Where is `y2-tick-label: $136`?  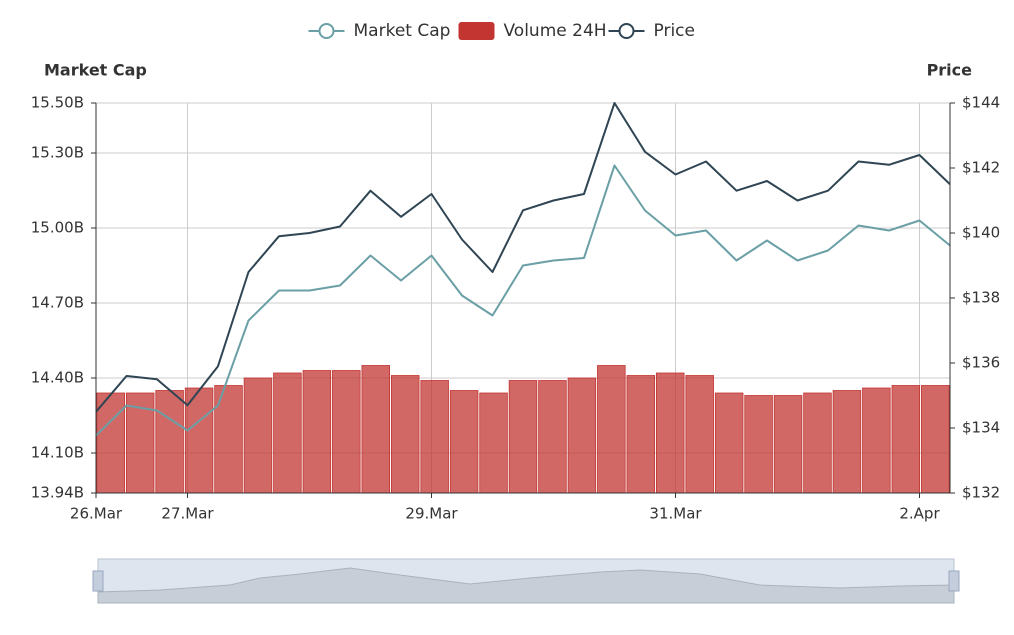
y2-tick-label: $136 is located at coordinates (981, 363).